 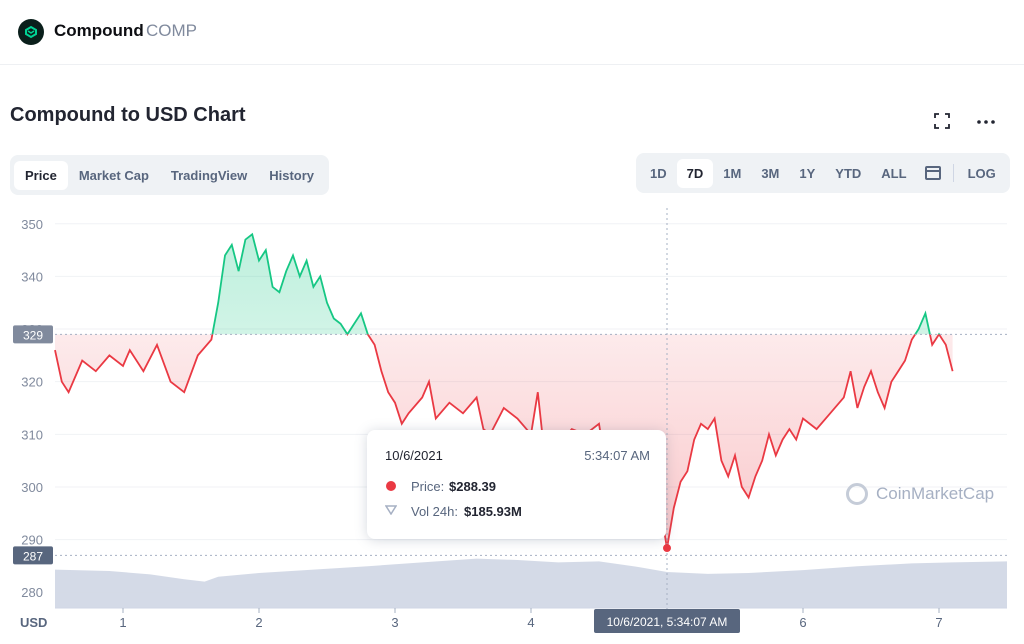 What do you see at coordinates (33, 622) in the screenshot?
I see `currency-label: USD` at bounding box center [33, 622].